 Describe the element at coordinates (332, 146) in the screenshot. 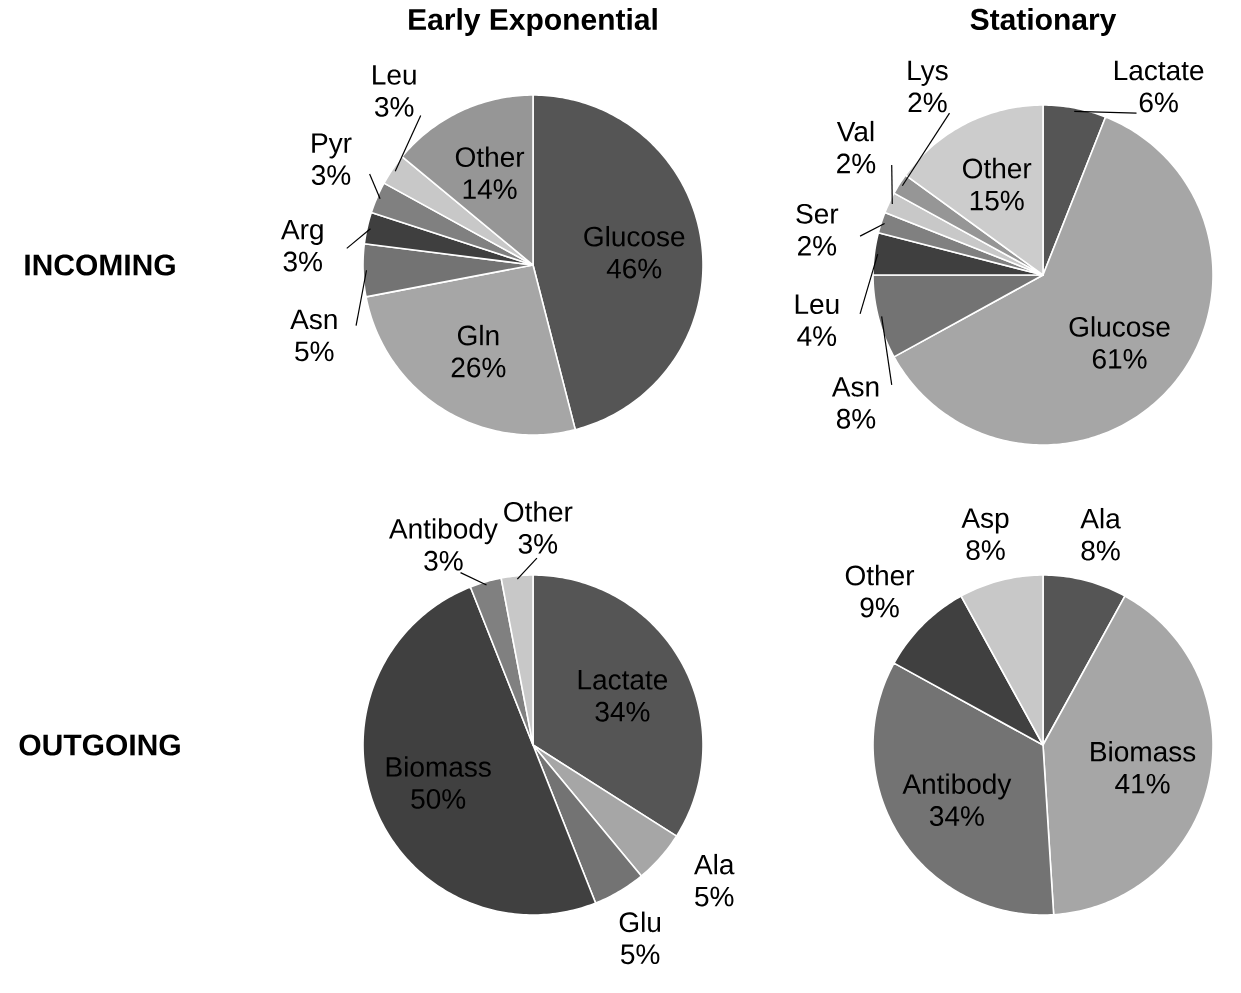

I see `slice-label: Pyr` at that location.